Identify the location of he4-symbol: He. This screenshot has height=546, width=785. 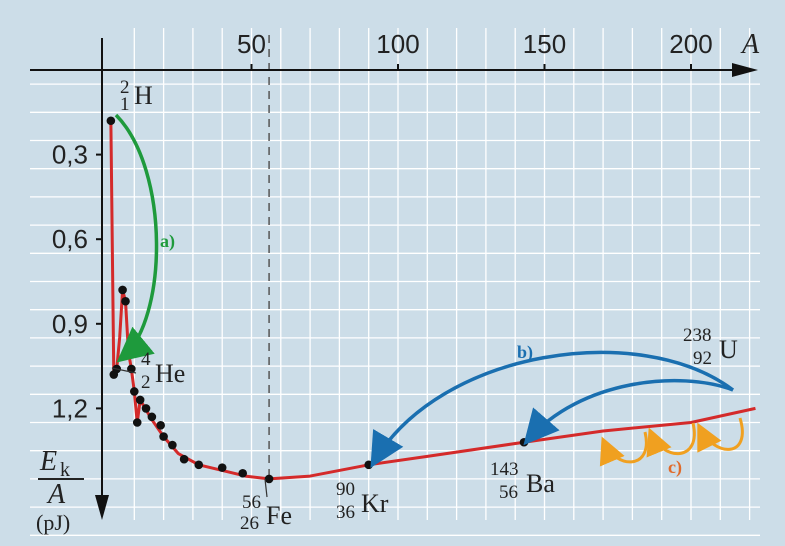
(170, 373).